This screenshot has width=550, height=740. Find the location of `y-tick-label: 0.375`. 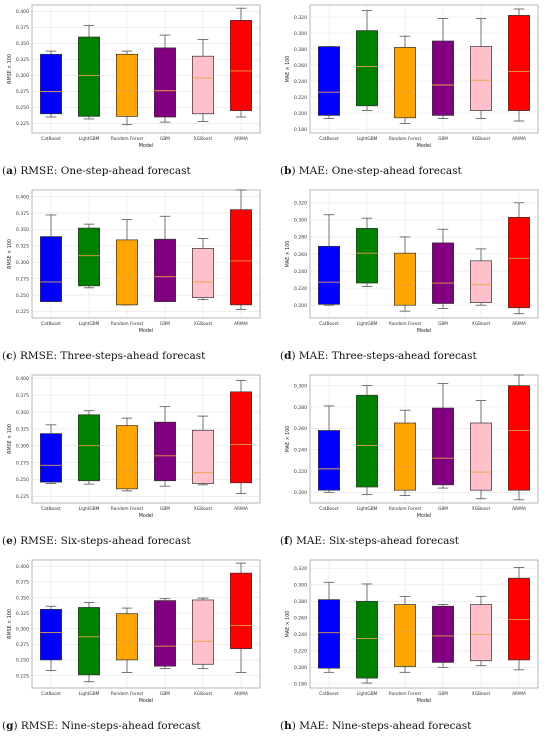

y-tick-label: 0.375 is located at coordinates (22, 28).